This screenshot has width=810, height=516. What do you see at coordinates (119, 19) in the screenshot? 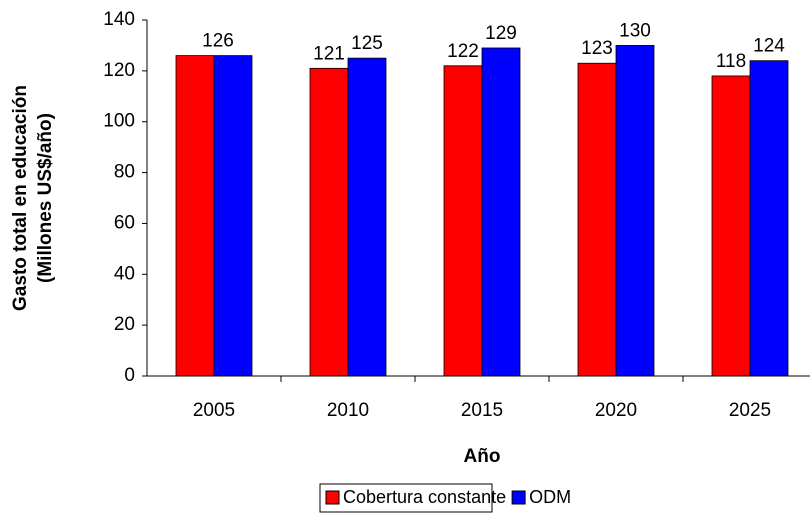
I see `y-tick-label: 140` at bounding box center [119, 19].